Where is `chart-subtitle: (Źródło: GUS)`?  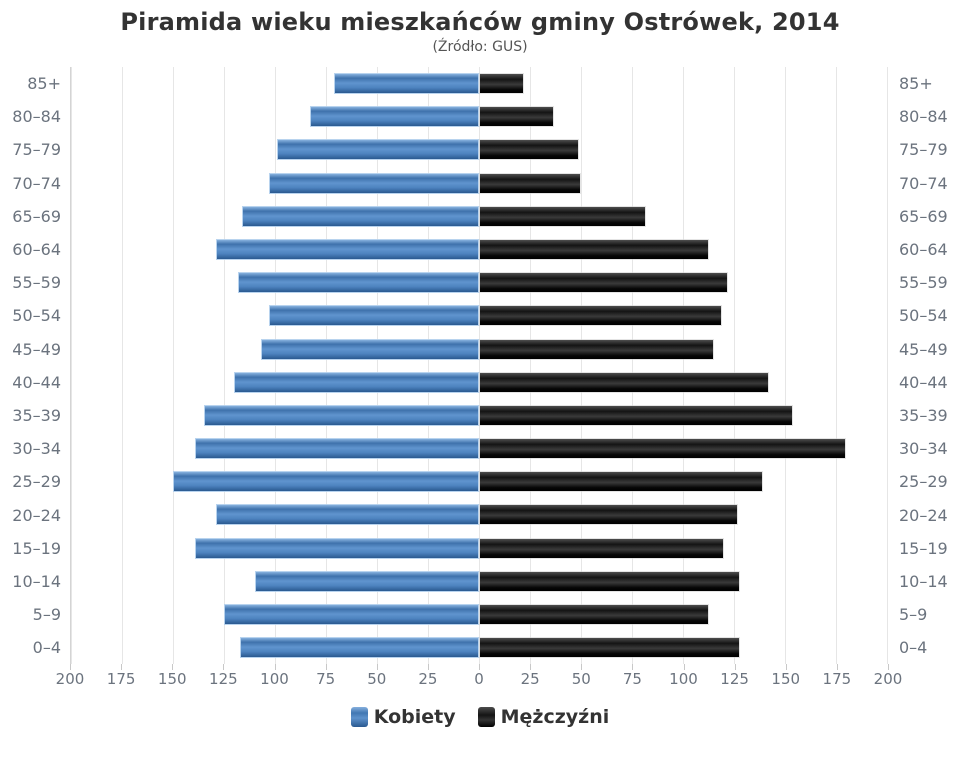 chart-subtitle: (Źródło: GUS) is located at coordinates (480, 47).